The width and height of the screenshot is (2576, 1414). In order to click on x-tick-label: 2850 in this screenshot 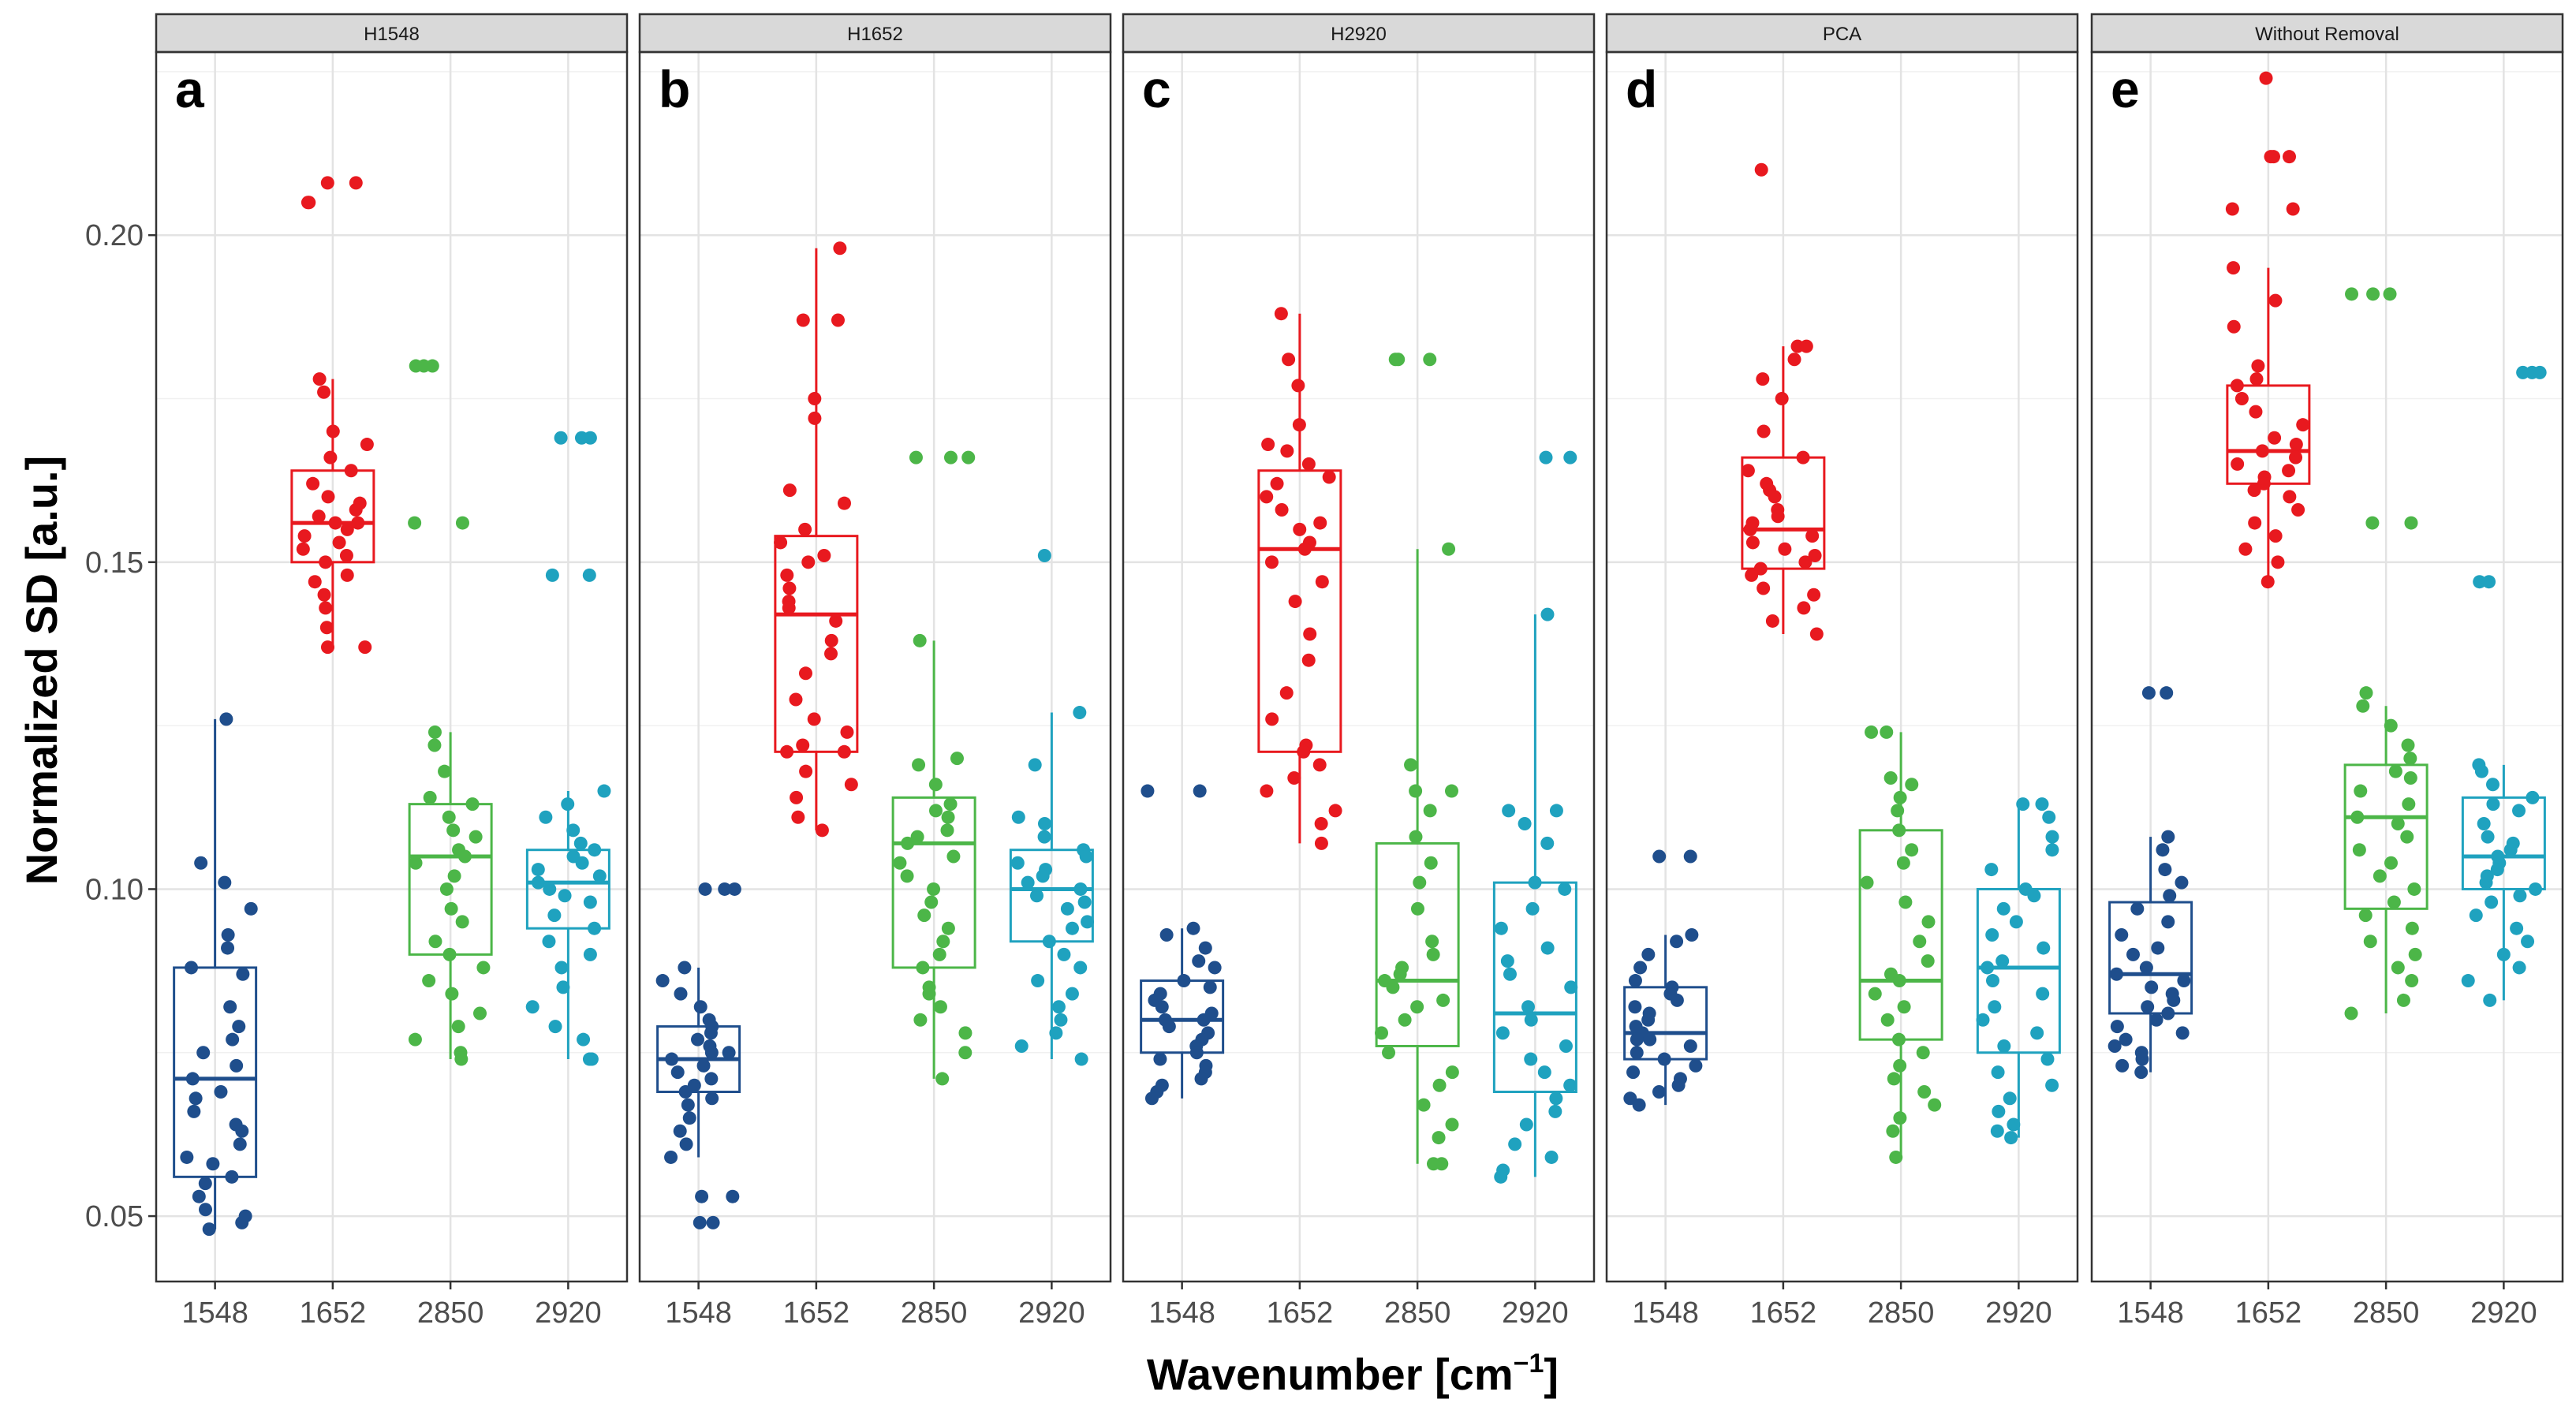, I will do `click(1417, 1313)`.